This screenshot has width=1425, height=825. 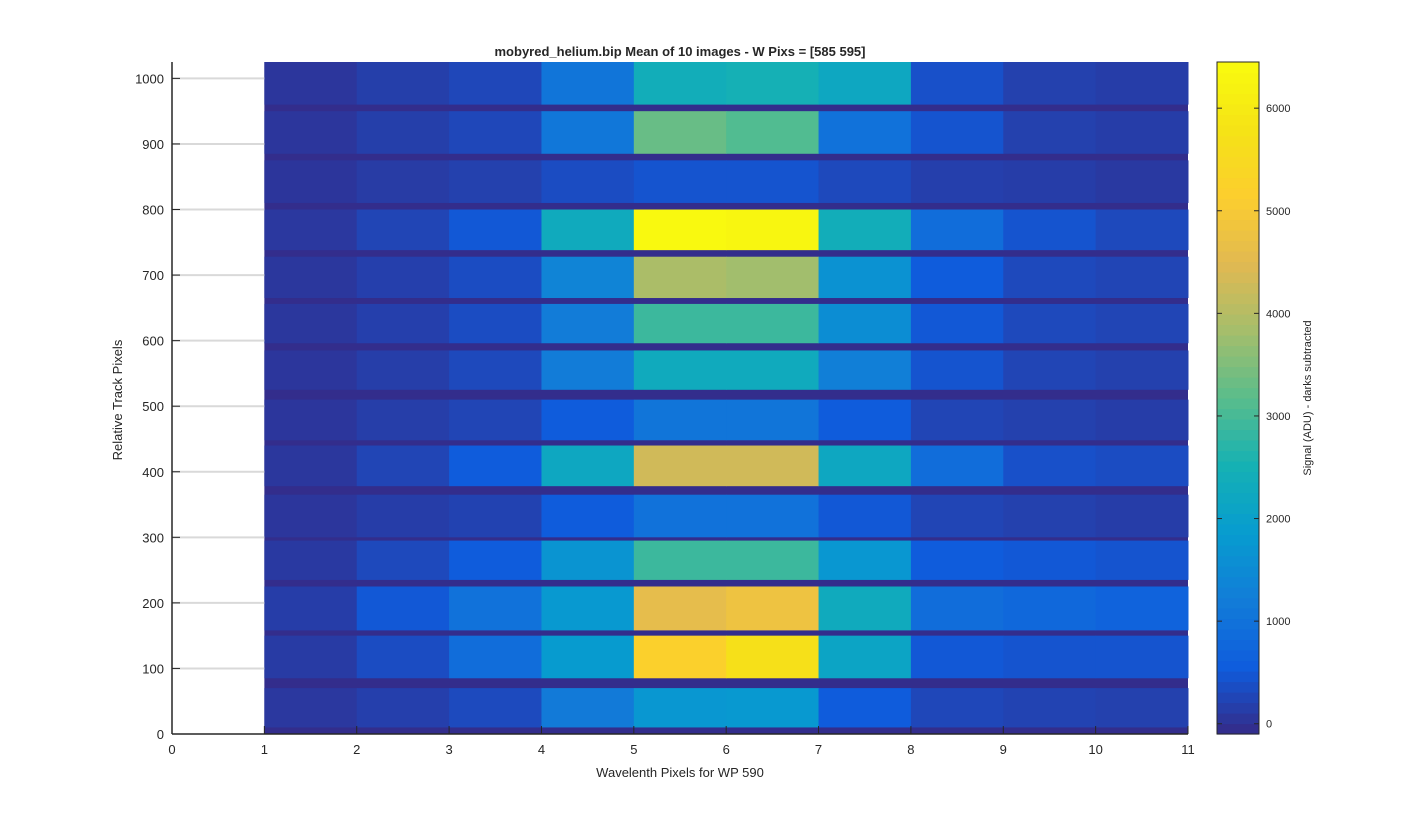 I want to click on heatmap-cell-track7-col6, so click(x=773, y=420).